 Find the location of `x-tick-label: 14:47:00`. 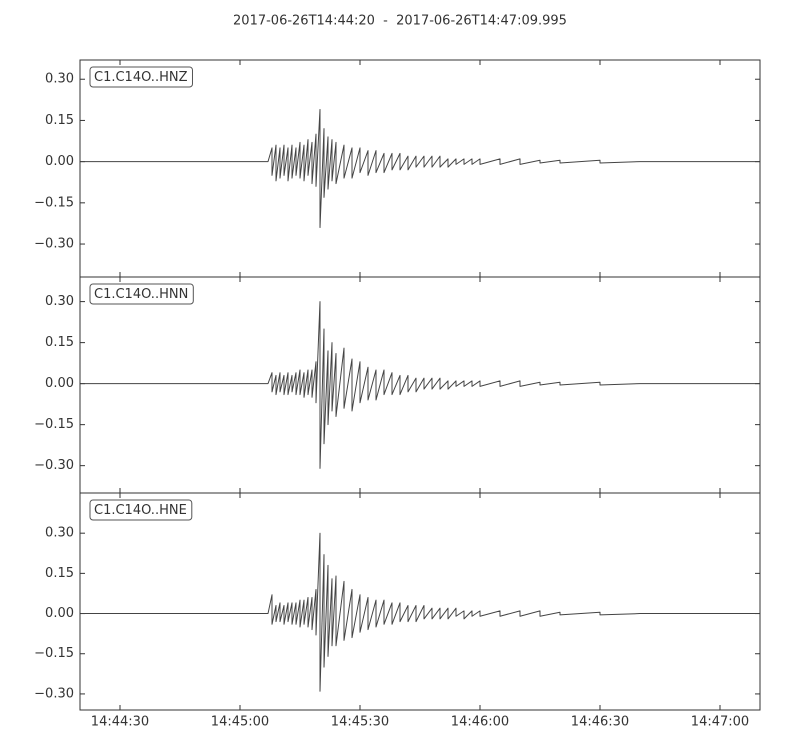

x-tick-label: 14:47:00 is located at coordinates (720, 722).